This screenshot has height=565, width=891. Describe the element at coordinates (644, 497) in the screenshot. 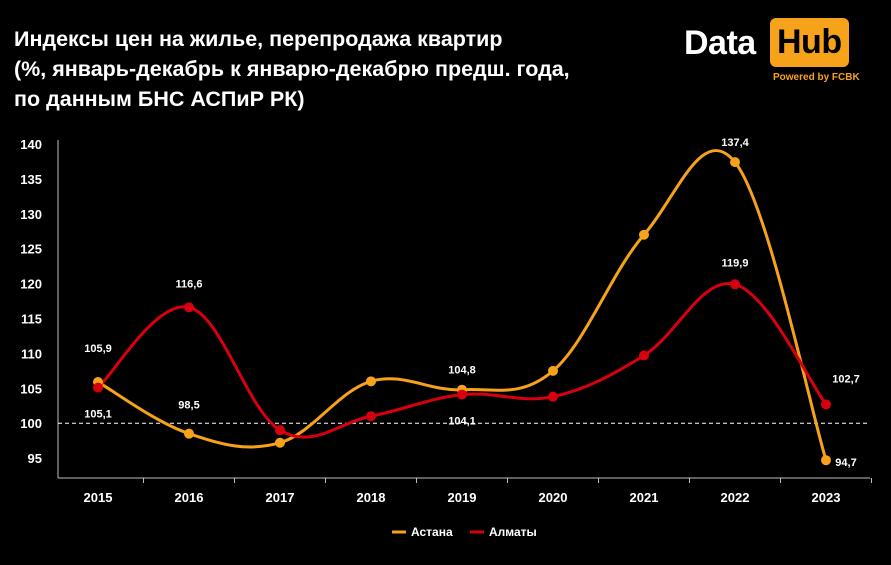

I see `x-tick-label: 2021` at that location.